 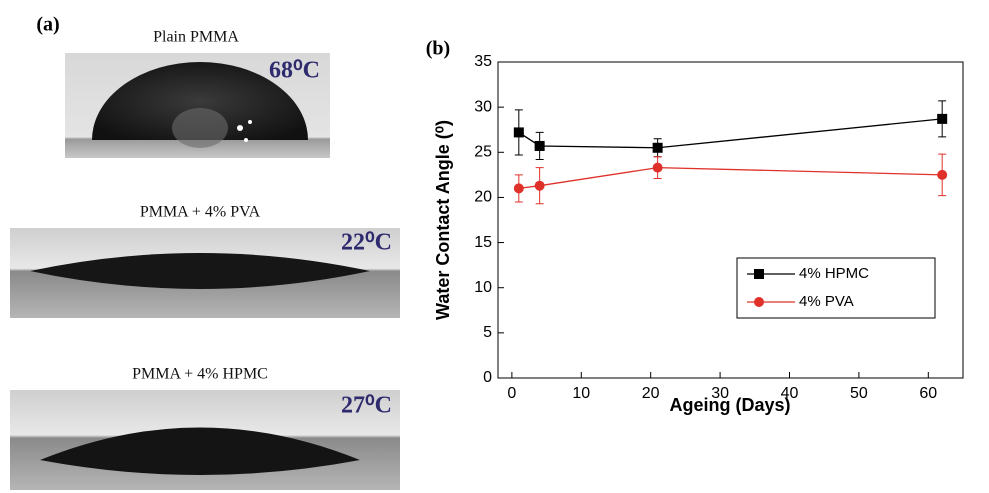 What do you see at coordinates (511, 393) in the screenshot?
I see `x-tick-label: 0` at bounding box center [511, 393].